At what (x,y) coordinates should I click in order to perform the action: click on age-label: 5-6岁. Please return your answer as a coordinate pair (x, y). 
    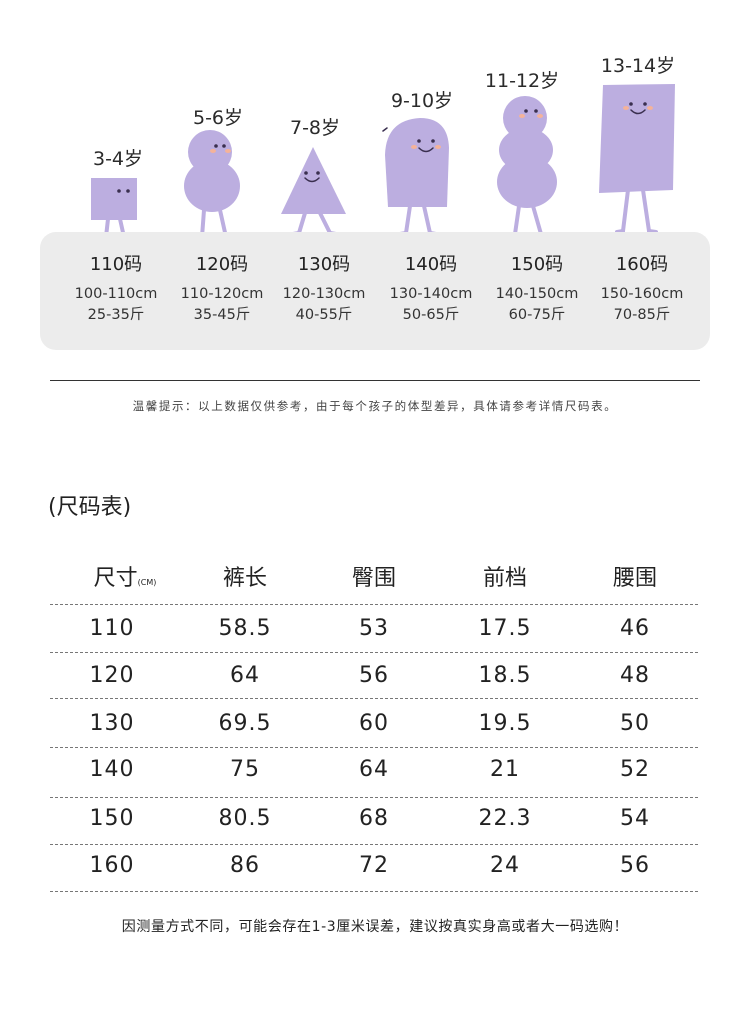
    Looking at the image, I should click on (218, 118).